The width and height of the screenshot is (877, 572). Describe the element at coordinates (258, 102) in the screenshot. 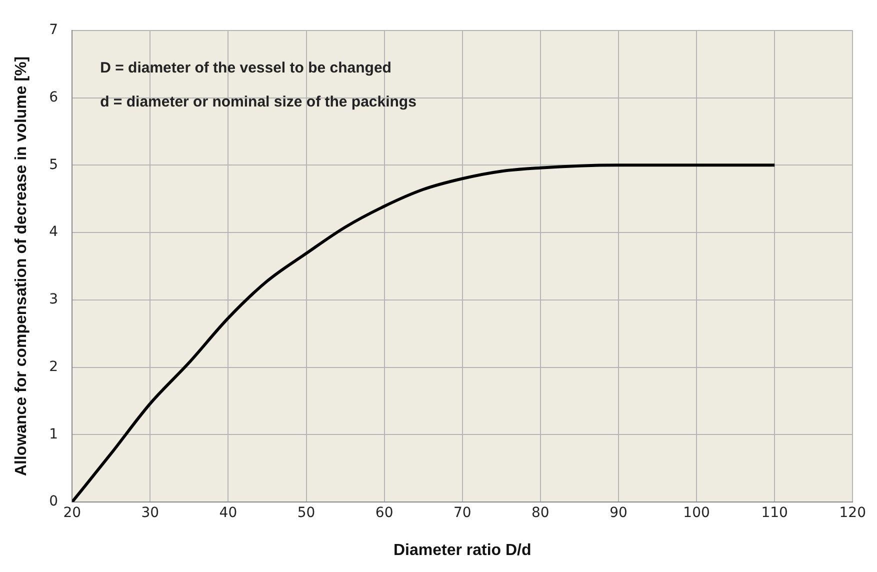

I see `annotation: d = diameter or nominal size of the packings` at that location.